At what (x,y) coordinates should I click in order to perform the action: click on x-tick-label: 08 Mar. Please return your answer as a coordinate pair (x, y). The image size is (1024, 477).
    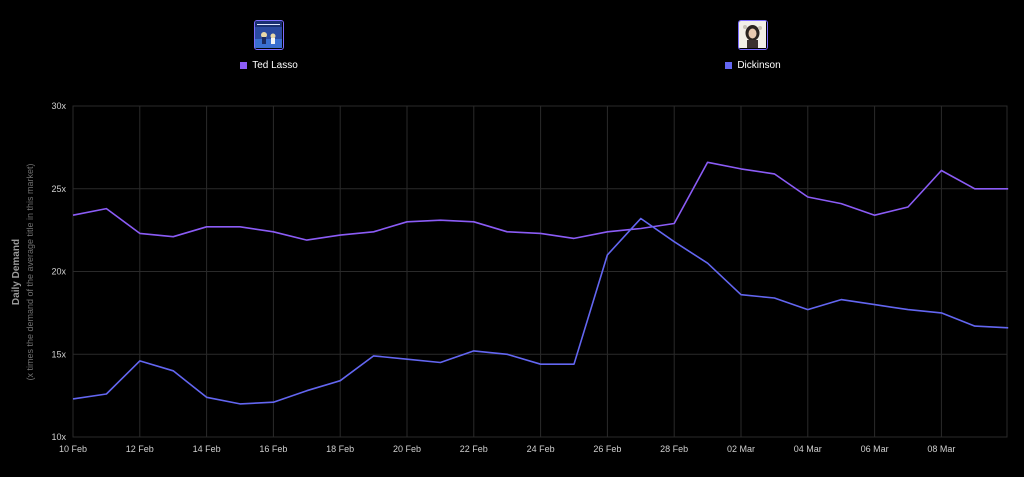
    Looking at the image, I should click on (941, 449).